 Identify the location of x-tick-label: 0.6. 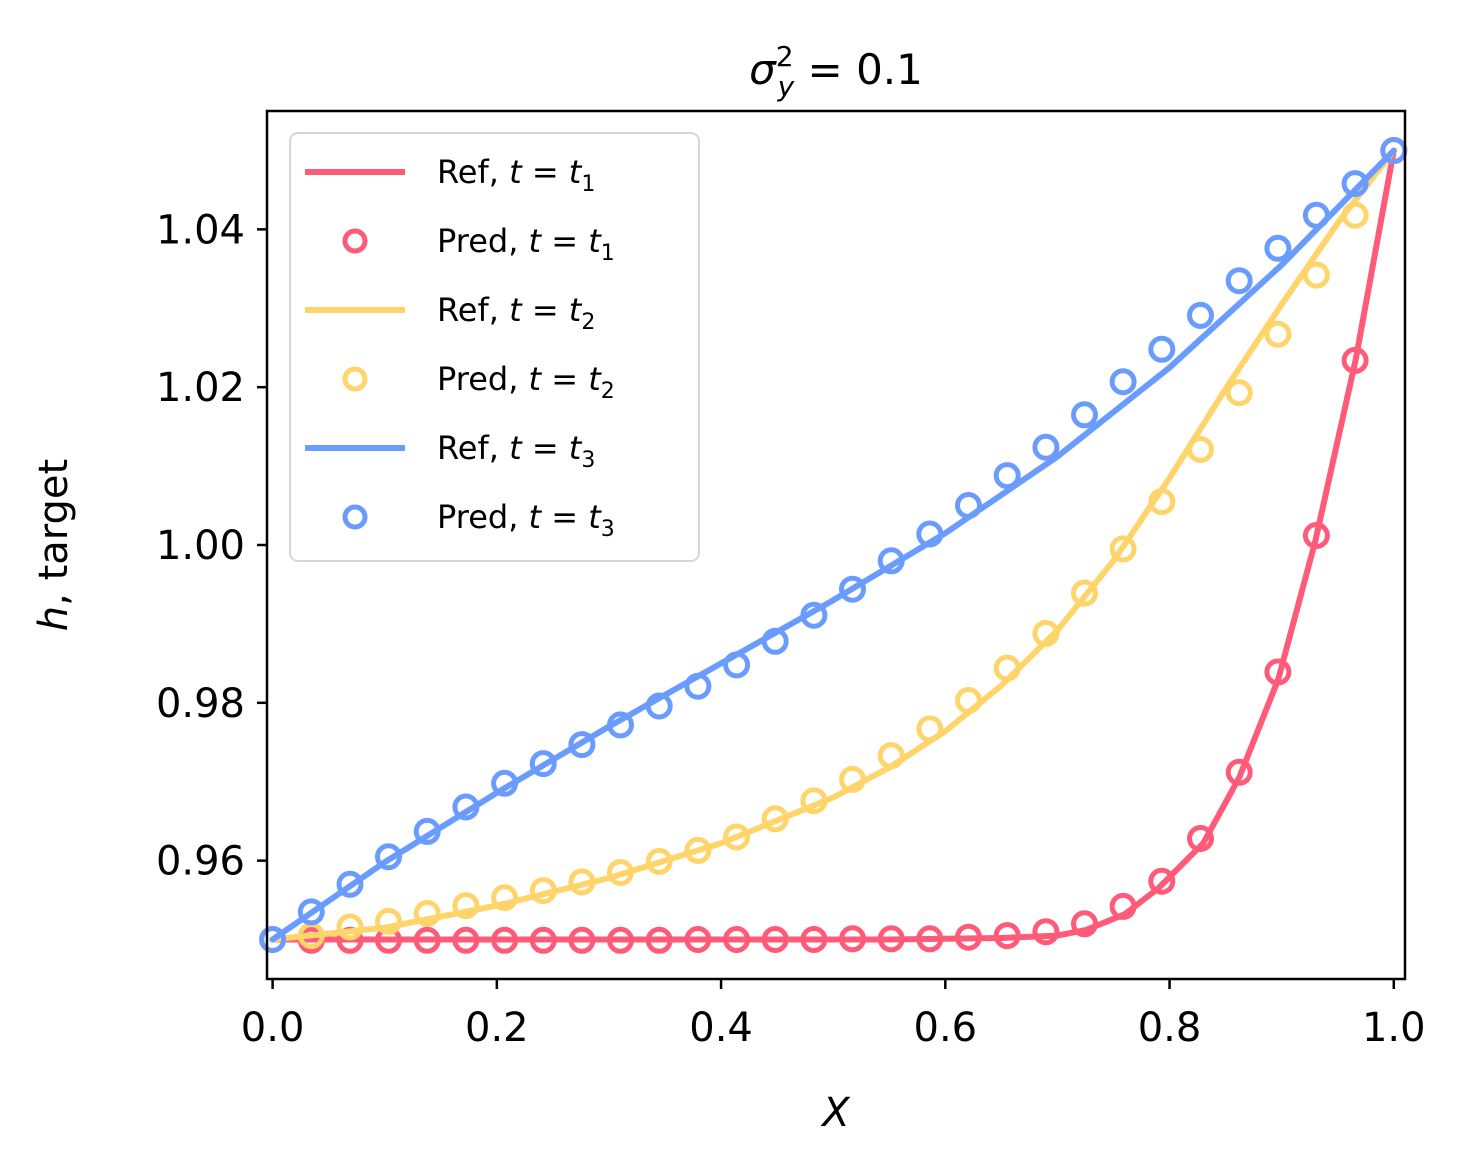
(946, 1028).